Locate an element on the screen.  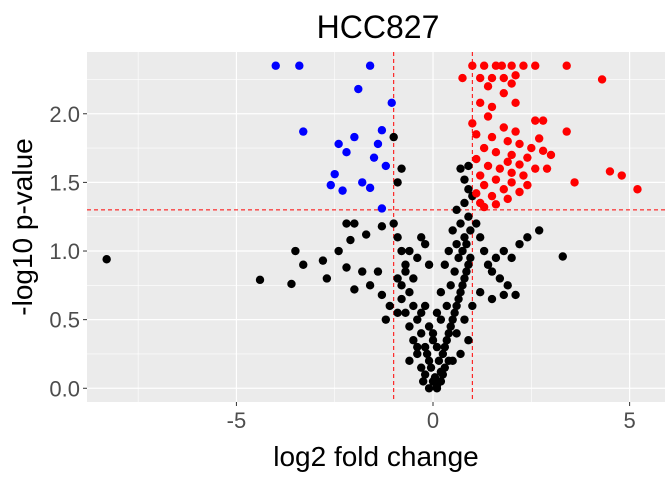
x-tick-label: -5 is located at coordinates (237, 420).